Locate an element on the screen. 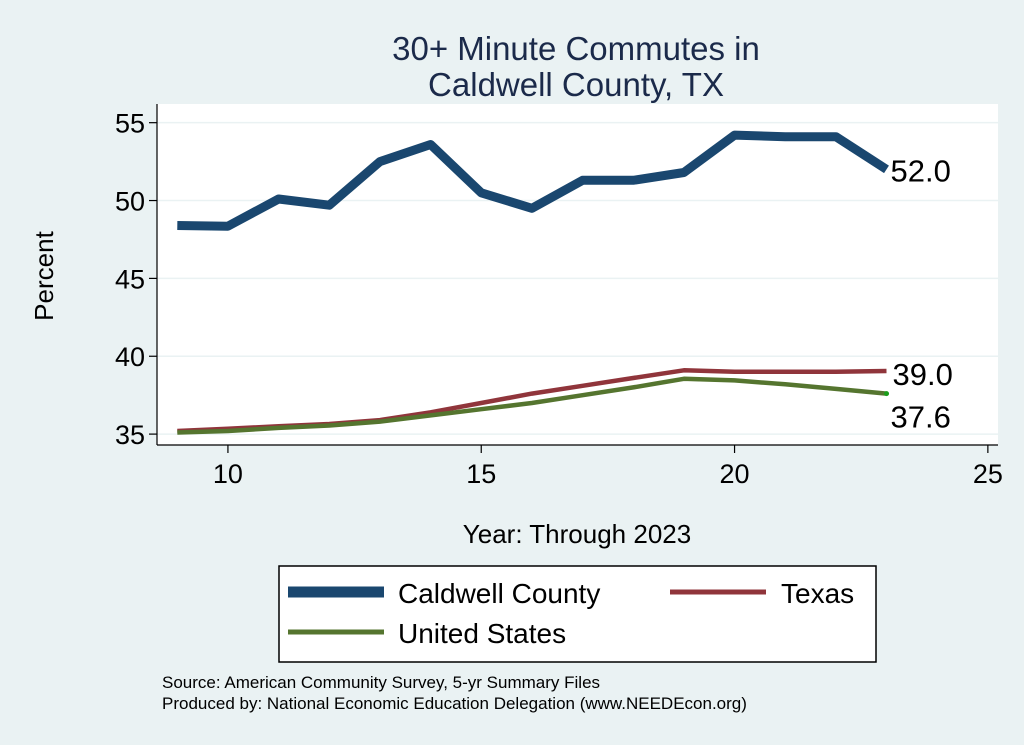 This screenshot has width=1024, height=745. x-tick-label-15: 15 is located at coordinates (481, 474).